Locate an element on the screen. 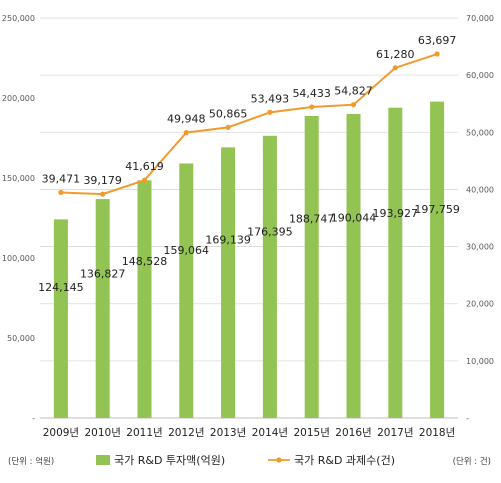 The height and width of the screenshot is (483, 501). legend-line-marker is located at coordinates (279, 460).